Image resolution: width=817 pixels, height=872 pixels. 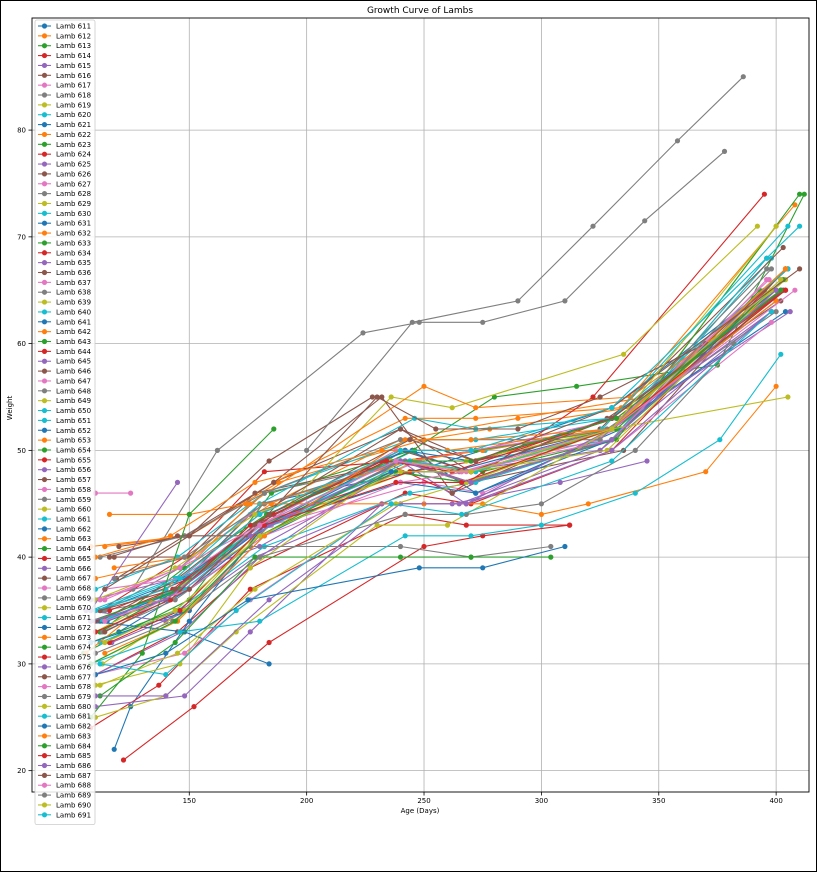 What do you see at coordinates (73, 480) in the screenshot?
I see `legend-label: Lamb 657` at bounding box center [73, 480].